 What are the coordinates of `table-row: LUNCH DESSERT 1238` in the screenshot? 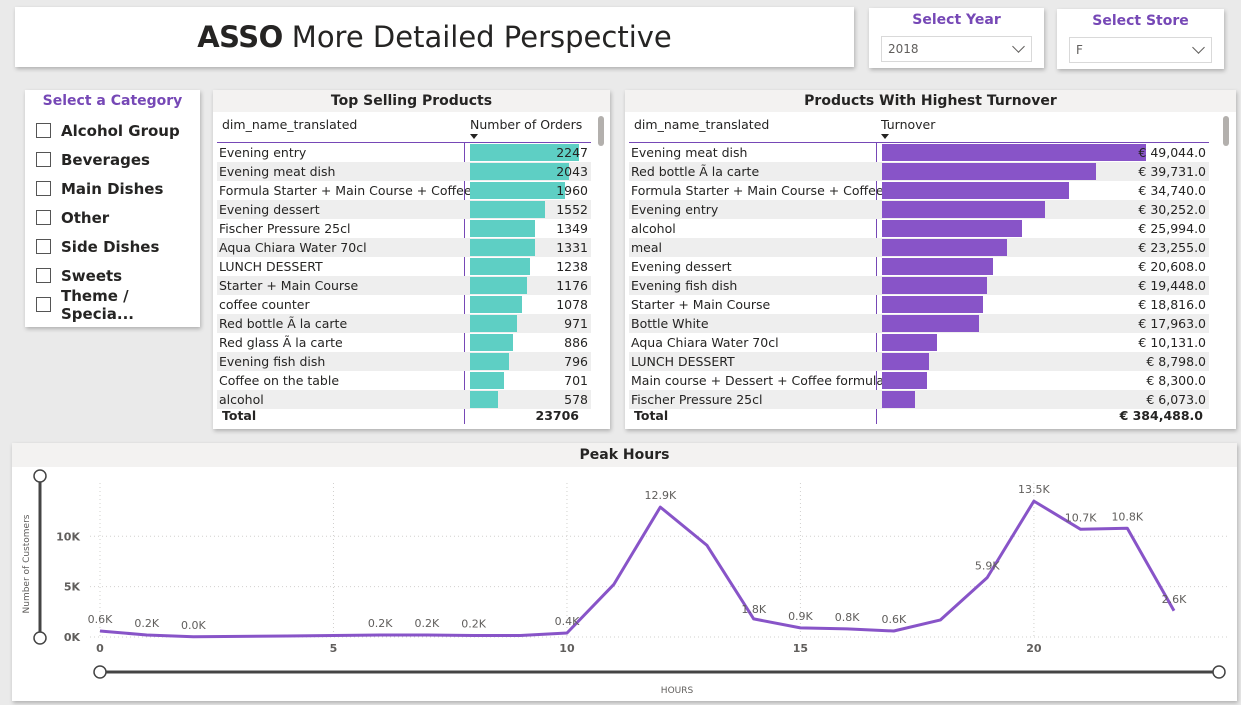 It's located at (404, 266).